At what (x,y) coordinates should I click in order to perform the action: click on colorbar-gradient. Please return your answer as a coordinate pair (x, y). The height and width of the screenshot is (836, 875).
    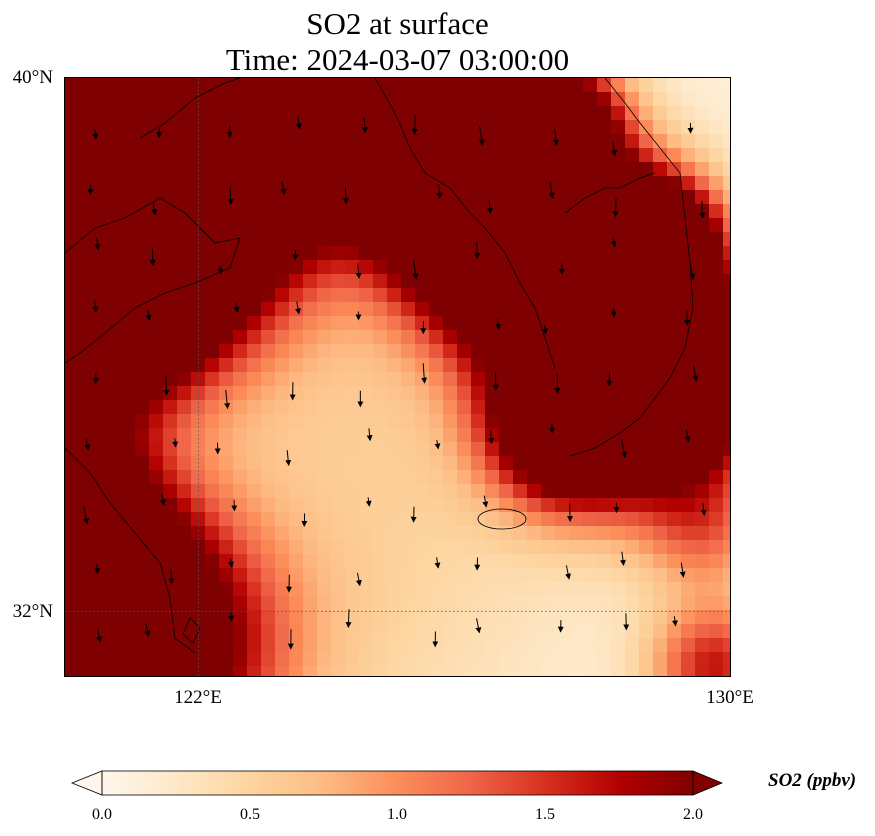
    Looking at the image, I should click on (397, 783).